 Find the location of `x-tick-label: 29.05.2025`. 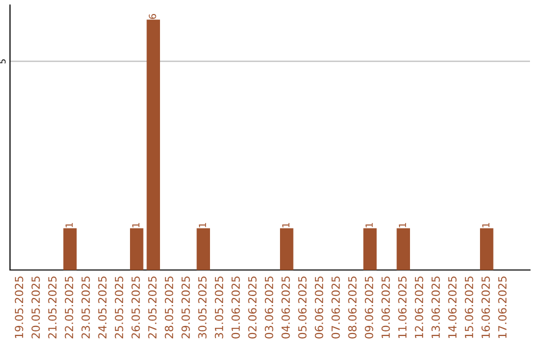

x-tick-label: 29.05.2025 is located at coordinates (185, 307).